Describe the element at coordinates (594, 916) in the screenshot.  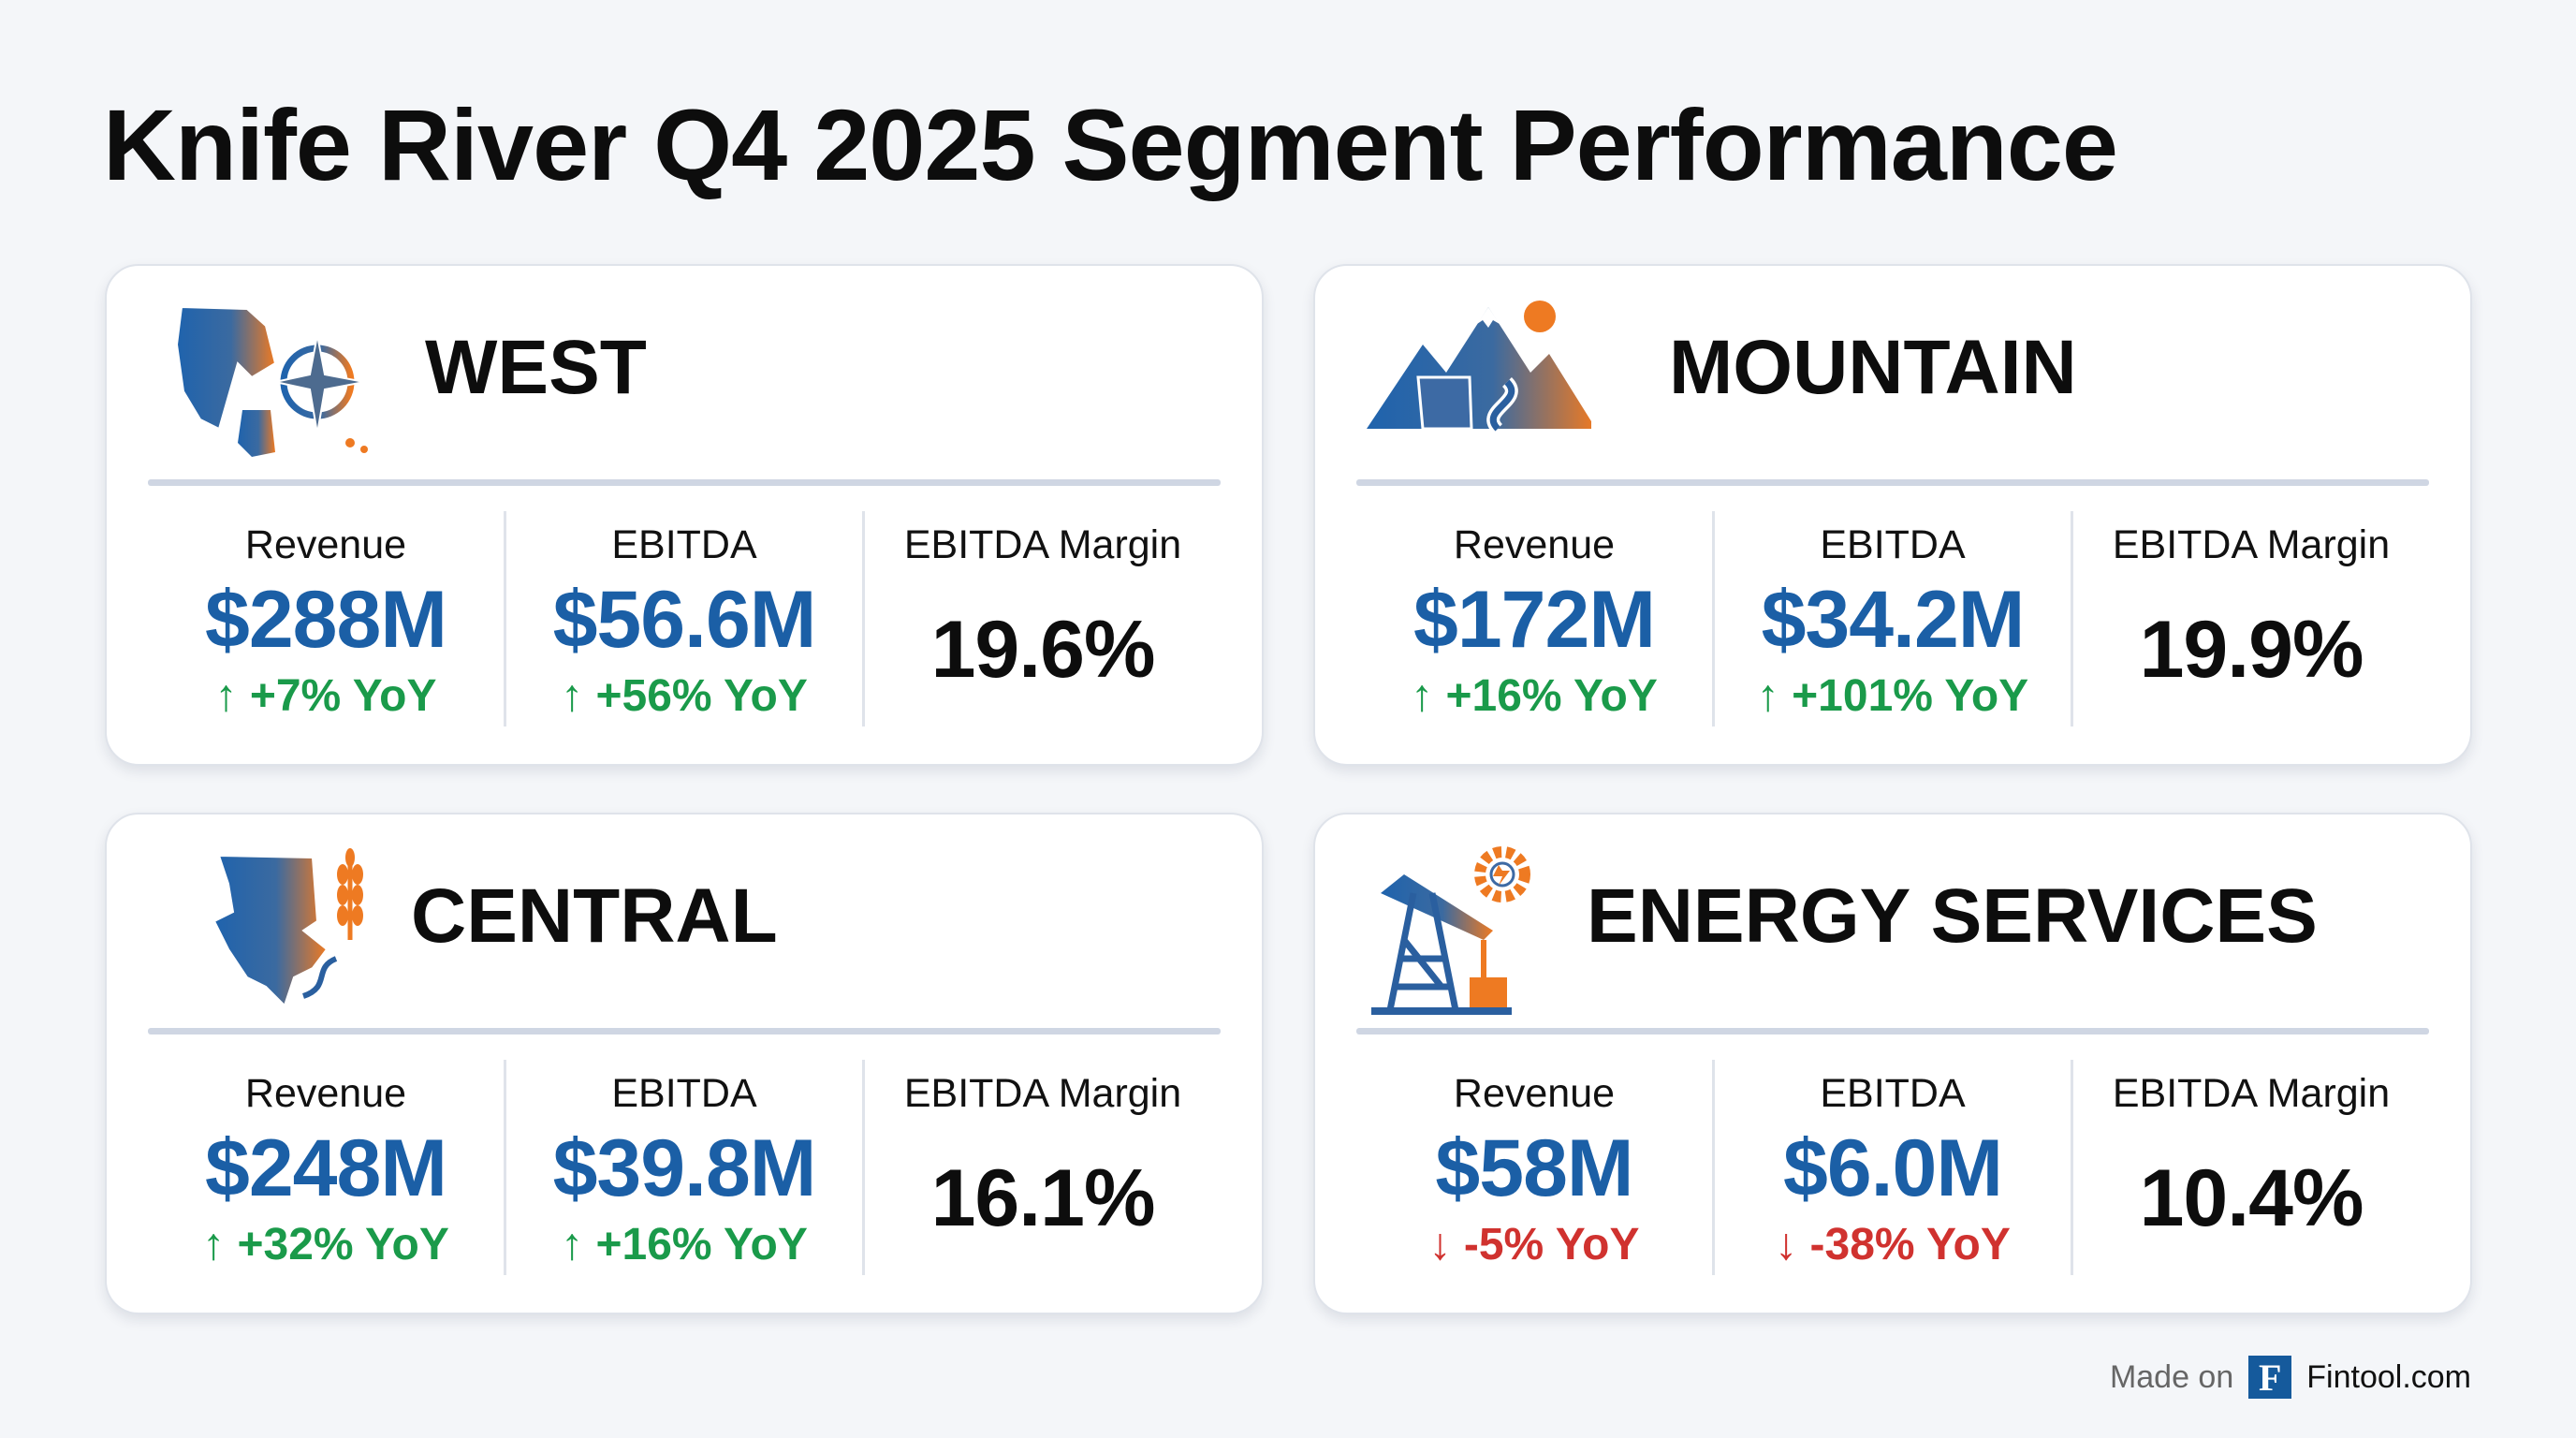
I see `segment-title: CENTRAL` at that location.